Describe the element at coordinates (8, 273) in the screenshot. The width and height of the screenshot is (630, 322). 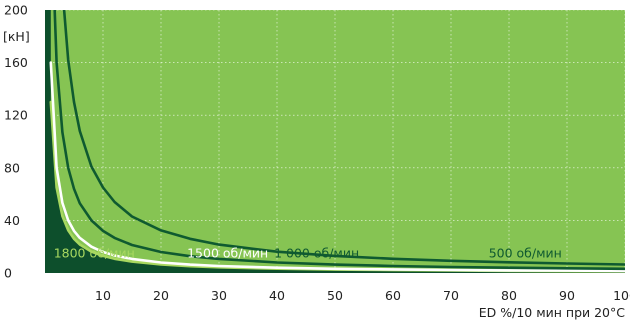
I see `y-tick-label-0: 0` at that location.